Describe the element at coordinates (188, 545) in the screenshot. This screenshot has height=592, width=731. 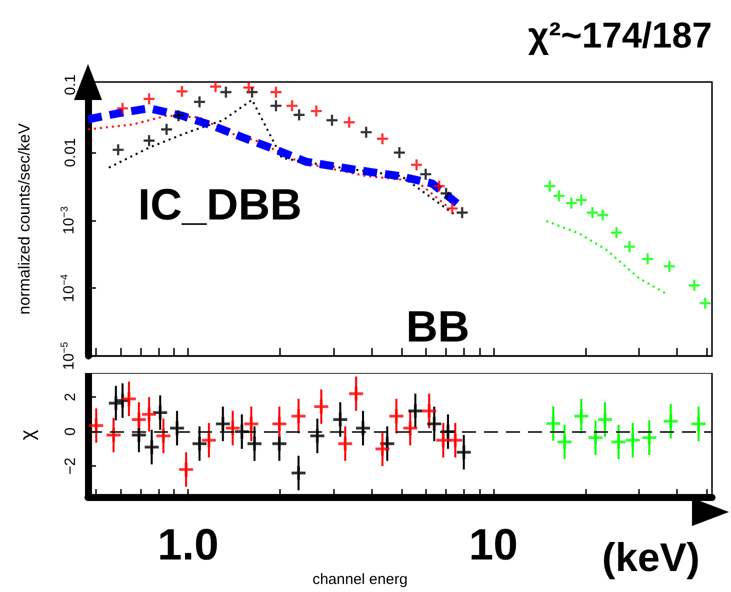
I see `x-tick-label: 1.0` at that location.